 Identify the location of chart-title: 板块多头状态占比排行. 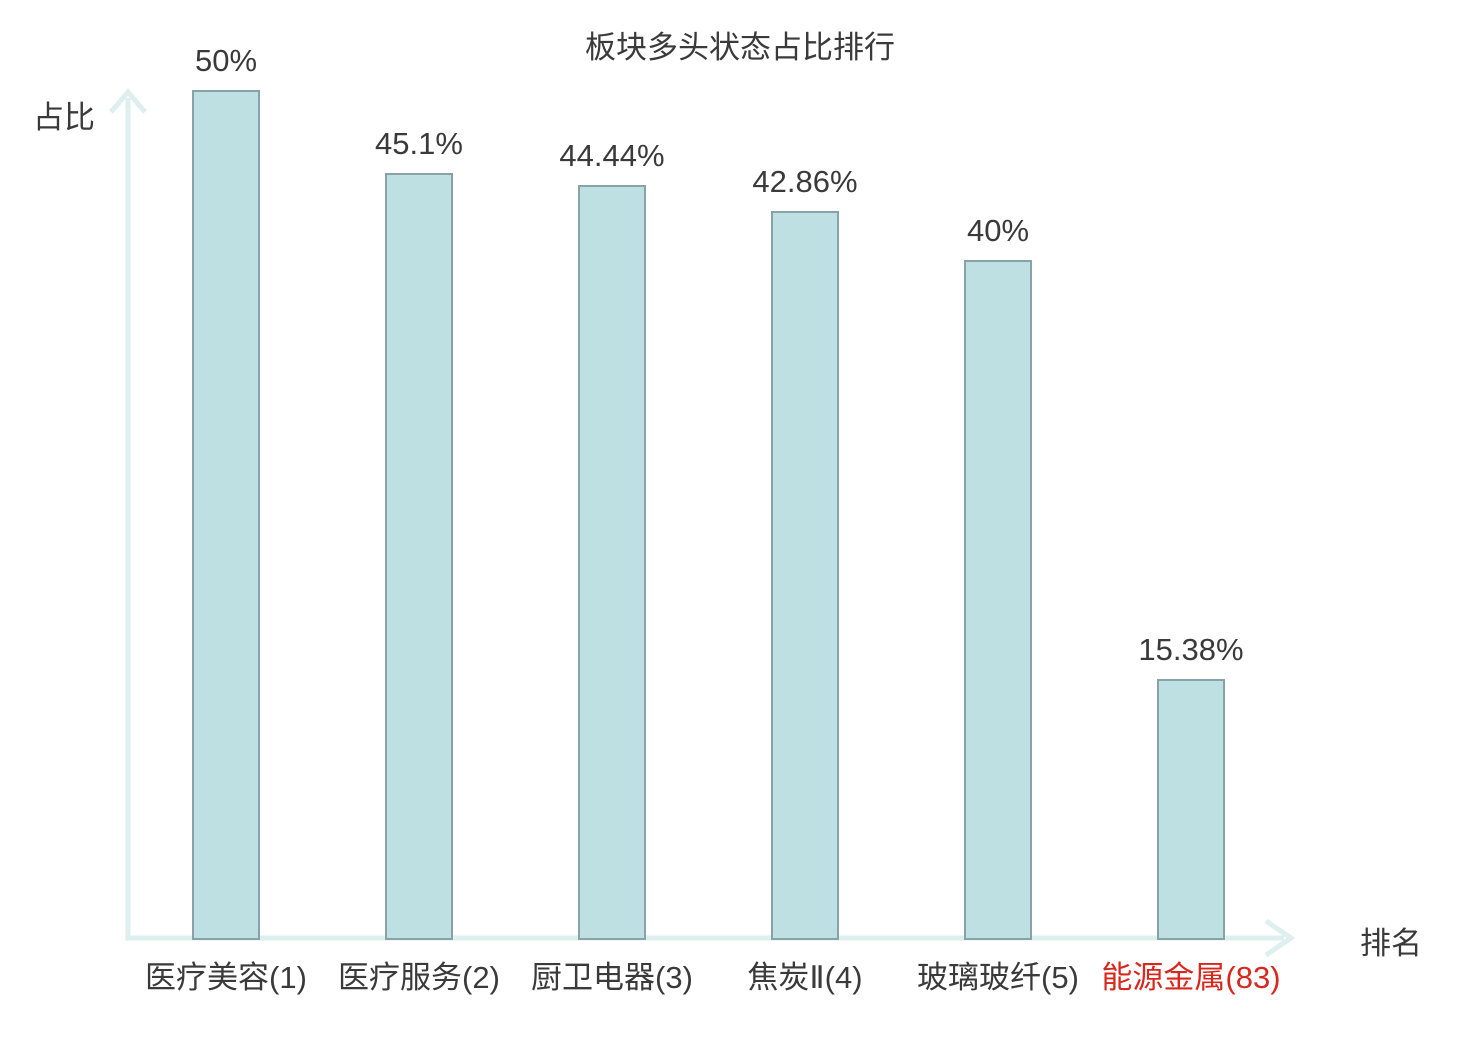
(740, 47).